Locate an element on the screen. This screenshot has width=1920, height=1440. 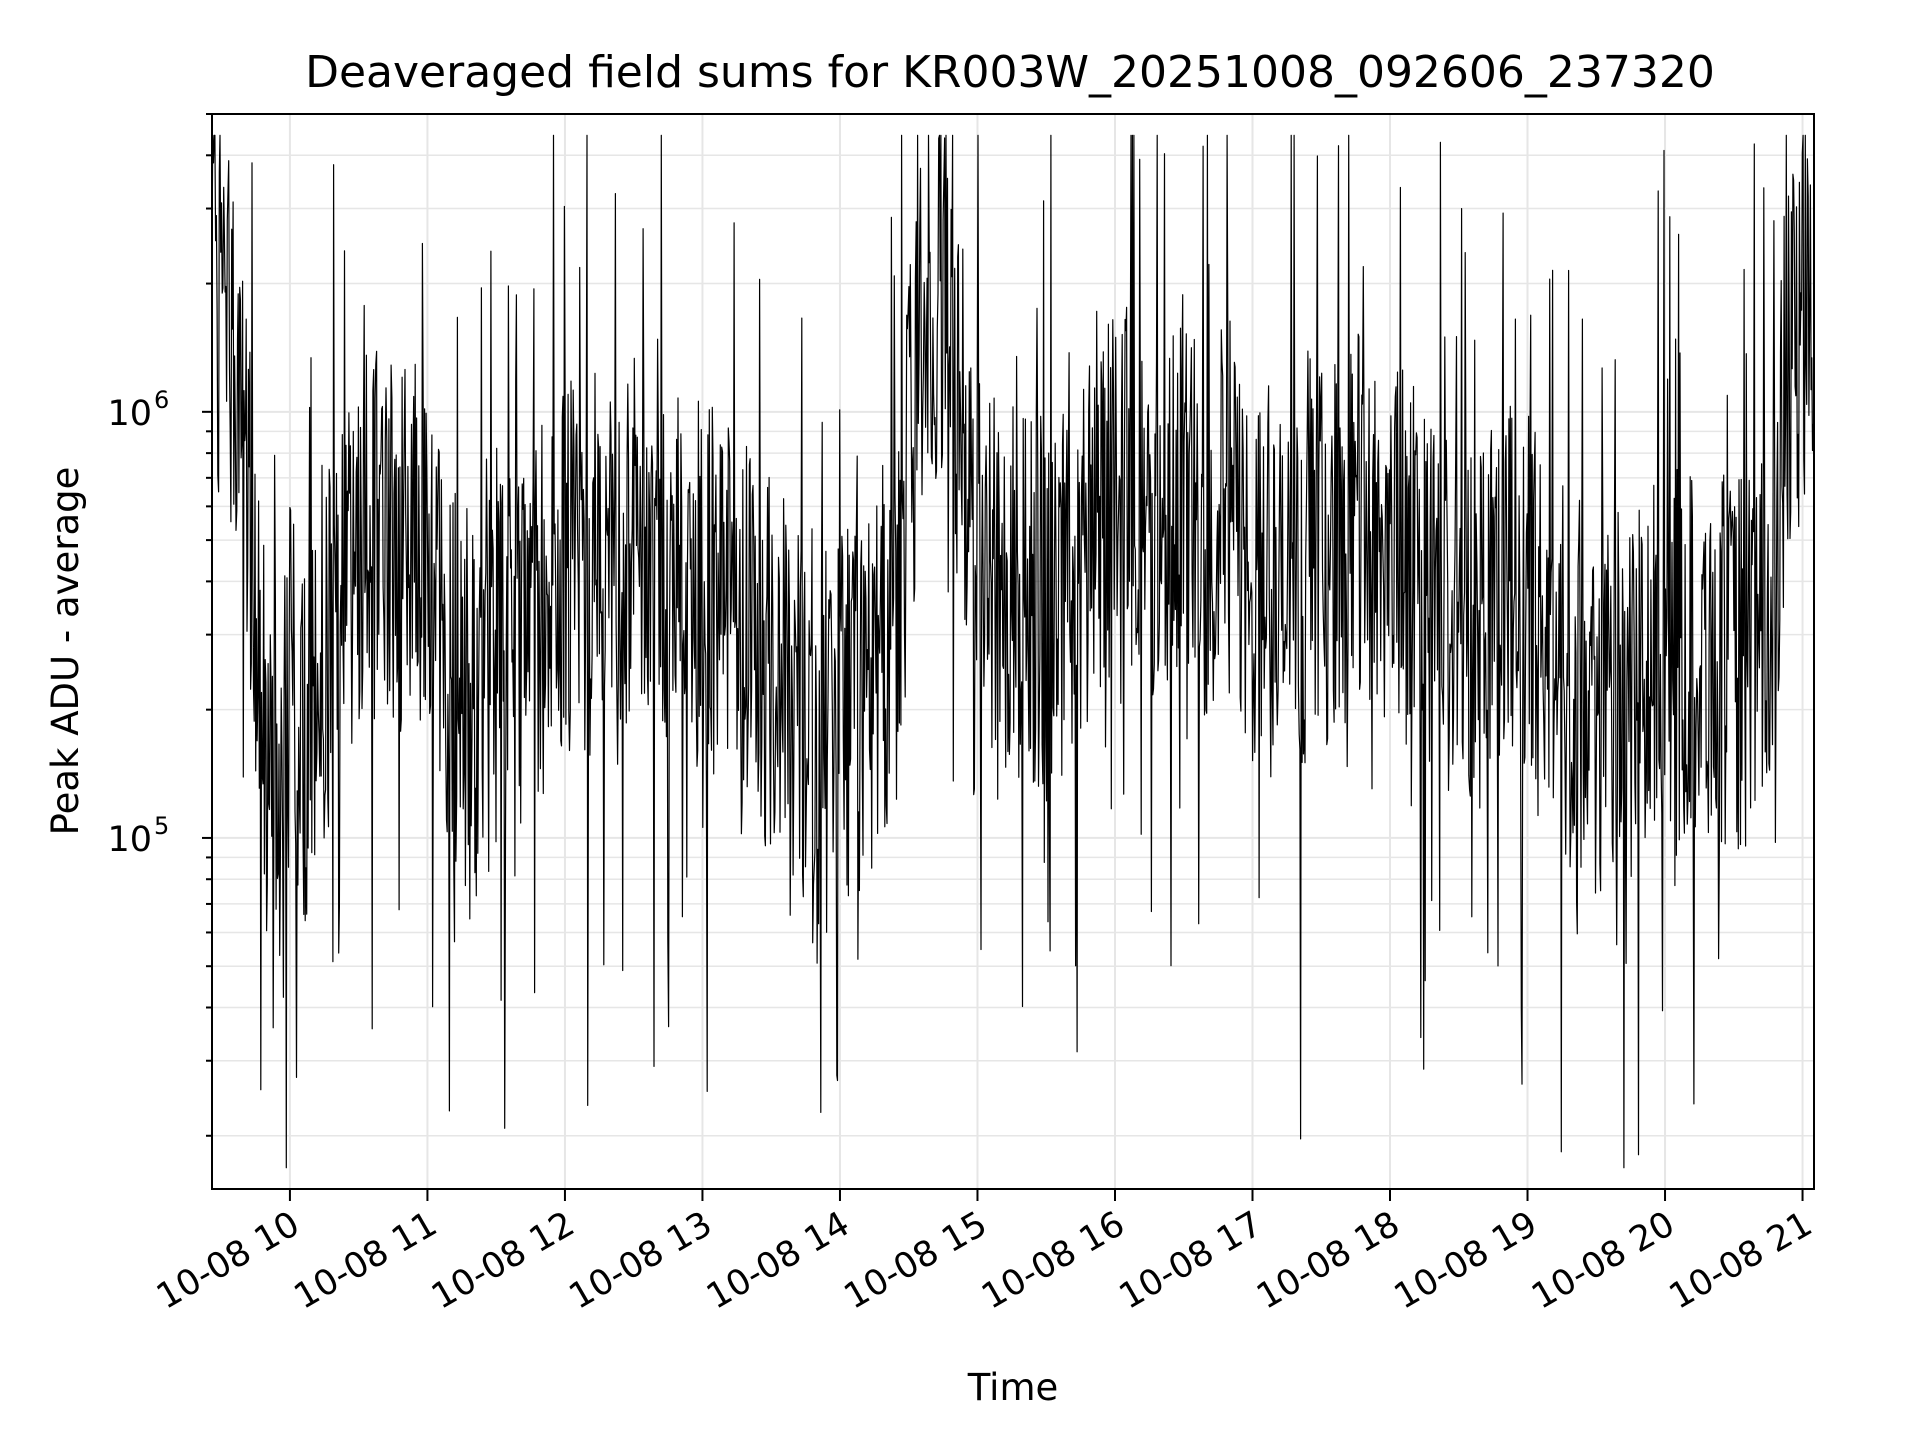
x-axis-label: Time is located at coordinates (1013, 1387).